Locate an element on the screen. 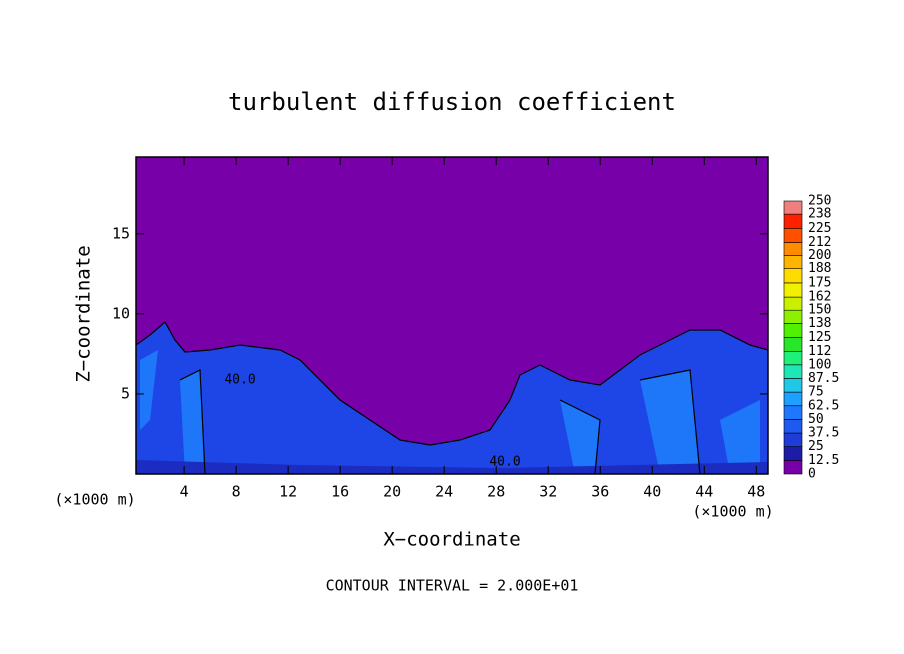 This screenshot has height=654, width=904. colorbar-label: 238 is located at coordinates (819, 214).